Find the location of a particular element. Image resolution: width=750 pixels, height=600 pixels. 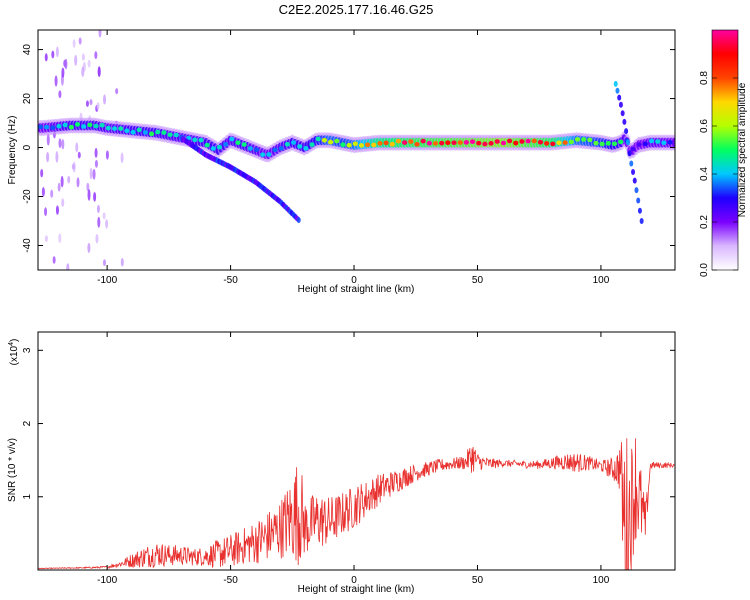

snr-y-tick-label: 1 is located at coordinates (27, 497).